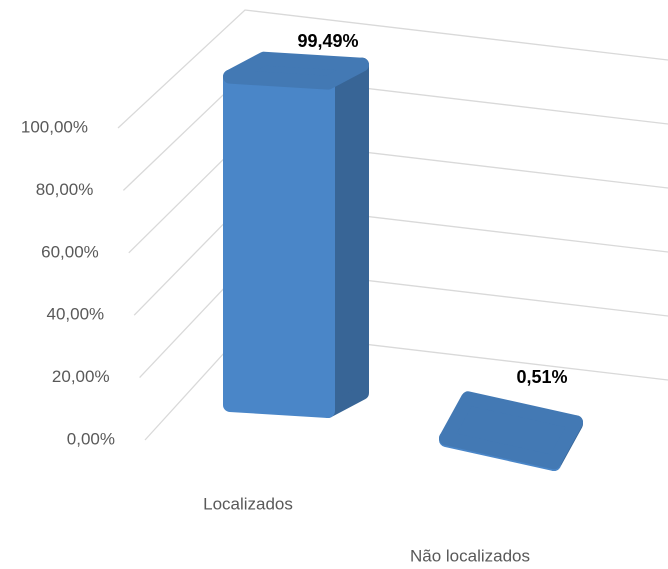 This screenshot has width=668, height=569. I want to click on y-tick-label: 100,00%, so click(54, 126).